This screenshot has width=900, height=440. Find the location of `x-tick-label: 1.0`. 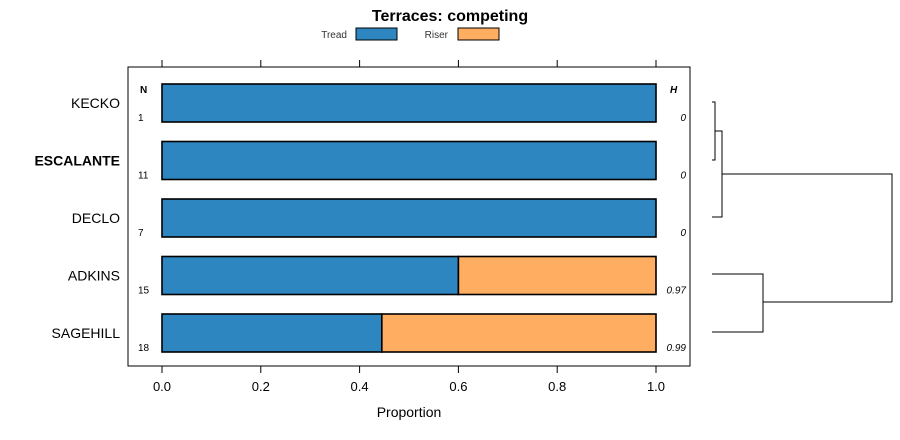

x-tick-label: 1.0 is located at coordinates (656, 386).